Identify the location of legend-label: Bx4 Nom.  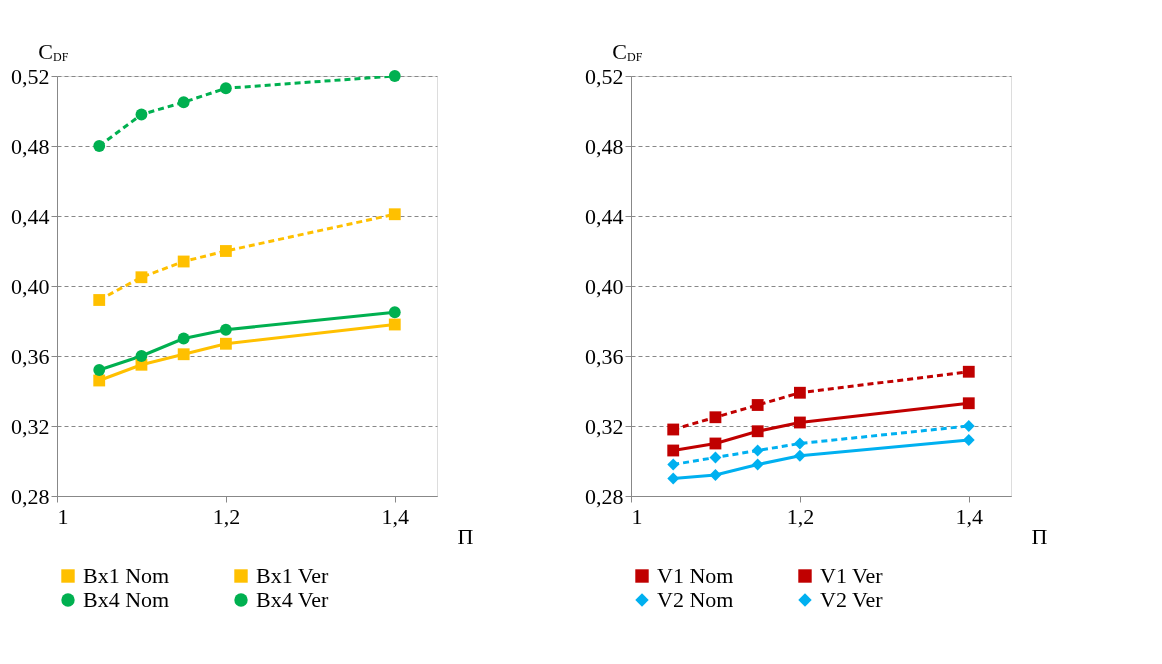
(126, 599).